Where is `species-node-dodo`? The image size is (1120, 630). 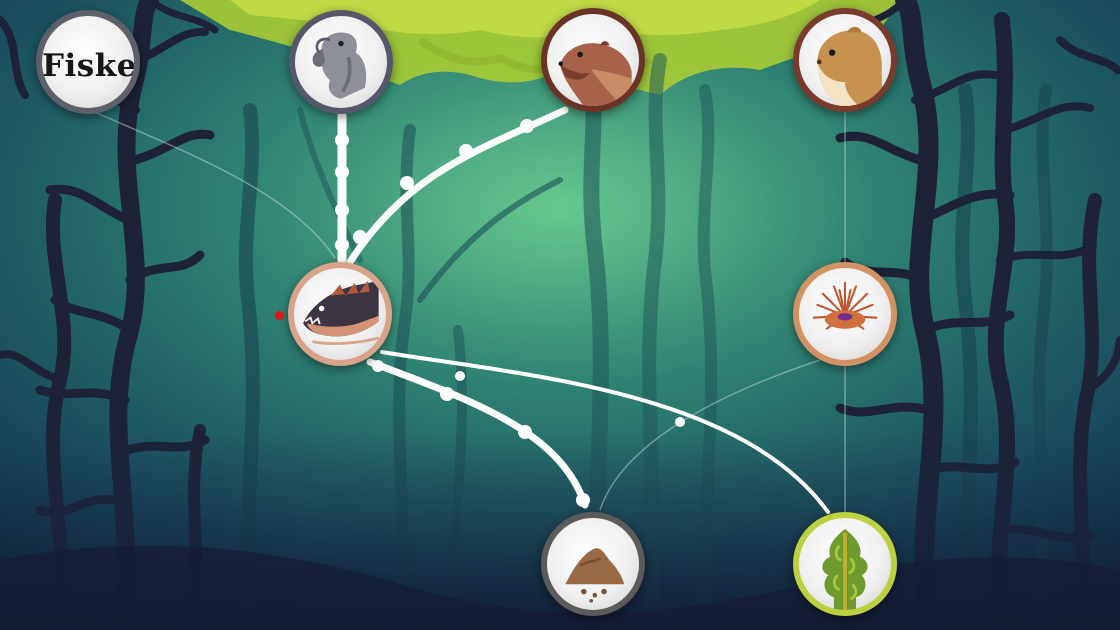
species-node-dodo is located at coordinates (341, 62).